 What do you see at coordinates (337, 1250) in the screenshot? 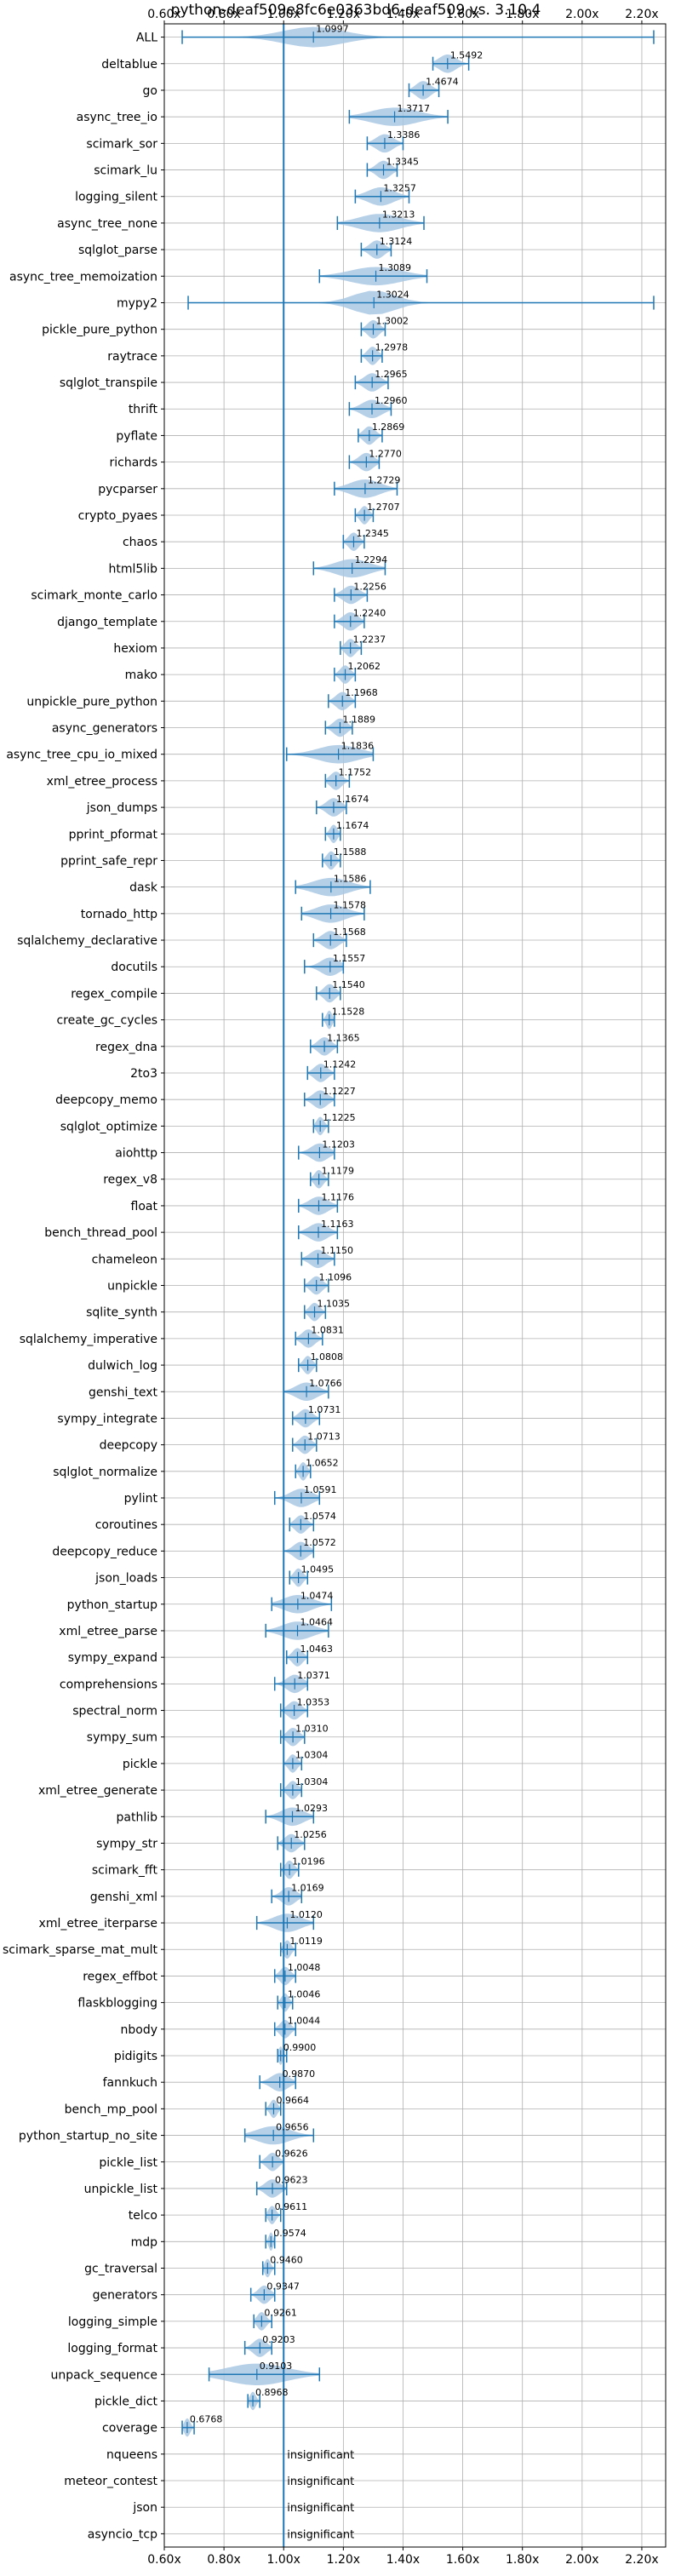
I see `value-label: 1.1150` at bounding box center [337, 1250].